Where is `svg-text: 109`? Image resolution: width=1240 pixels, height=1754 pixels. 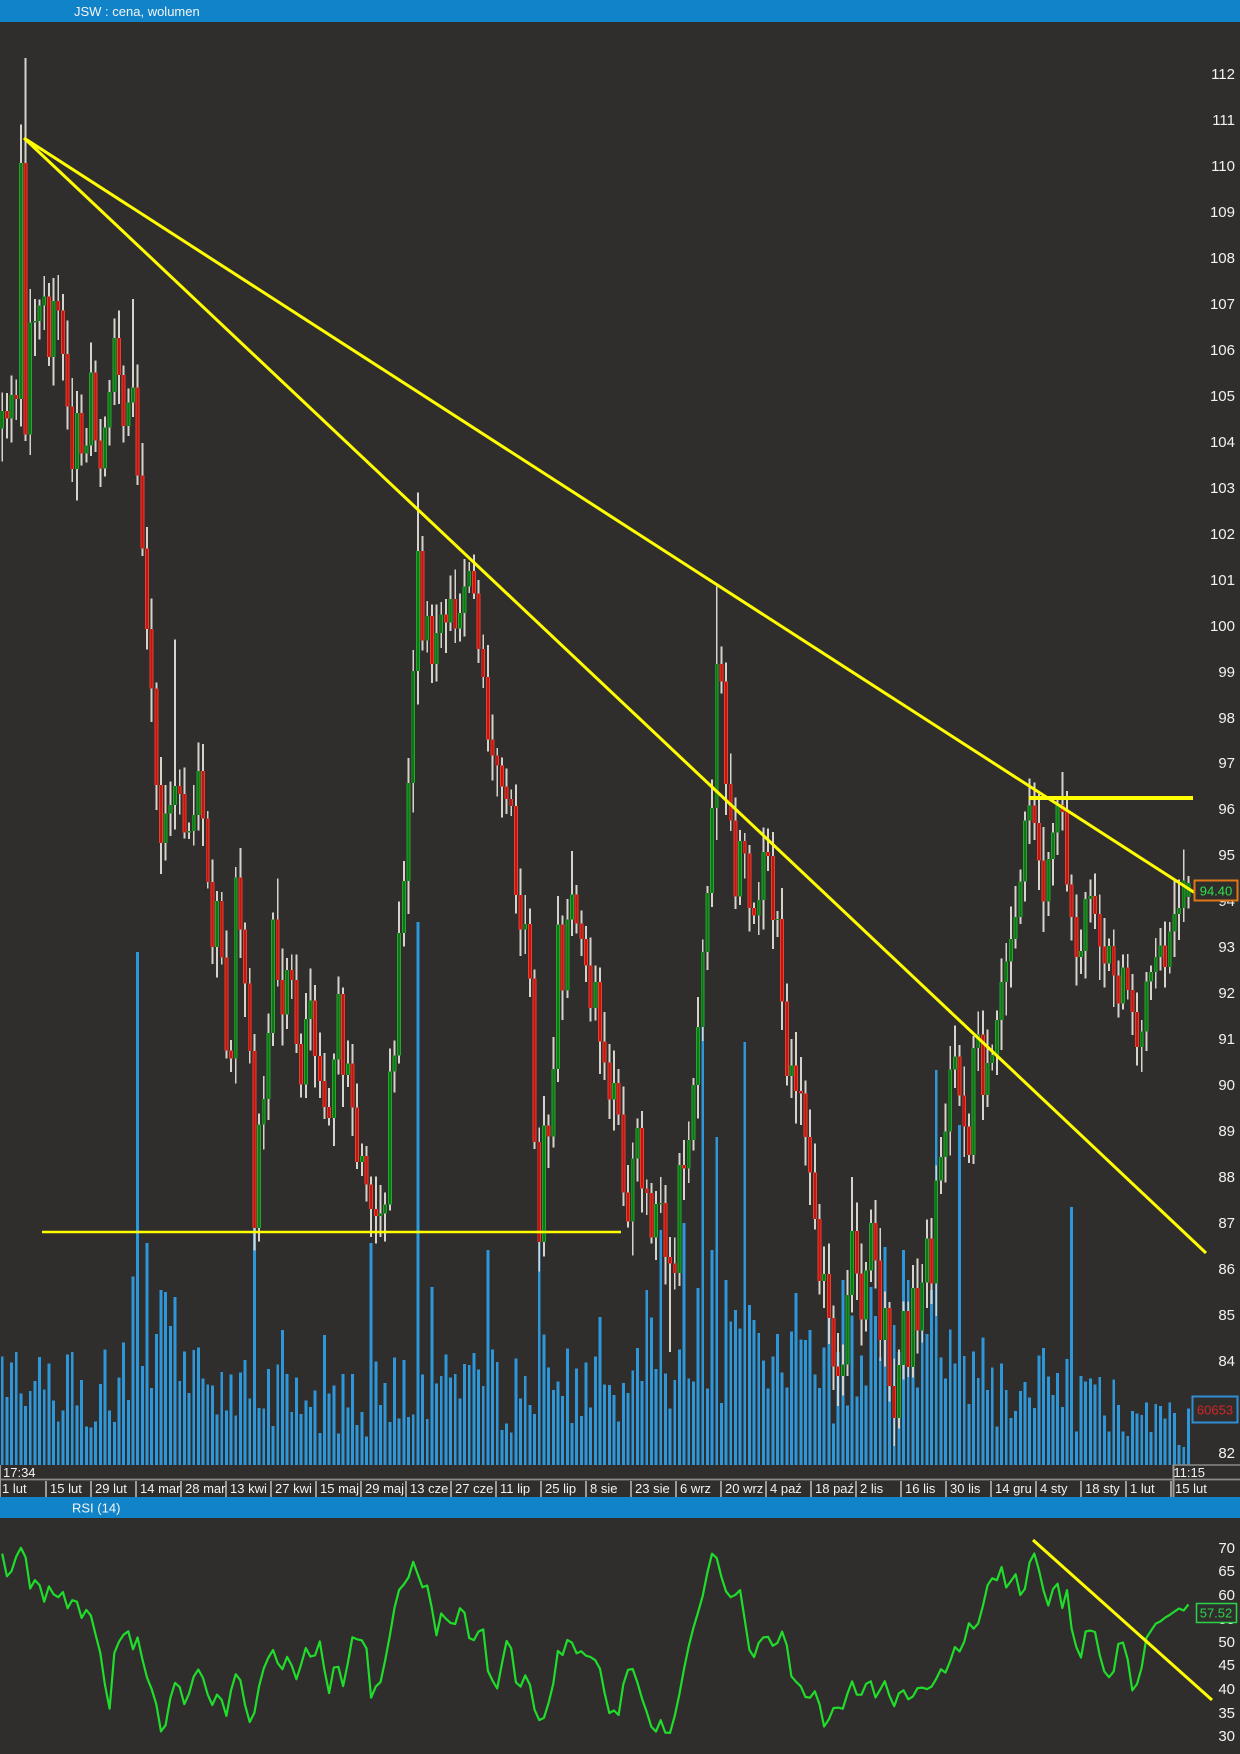 svg-text: 109 is located at coordinates (1222, 212).